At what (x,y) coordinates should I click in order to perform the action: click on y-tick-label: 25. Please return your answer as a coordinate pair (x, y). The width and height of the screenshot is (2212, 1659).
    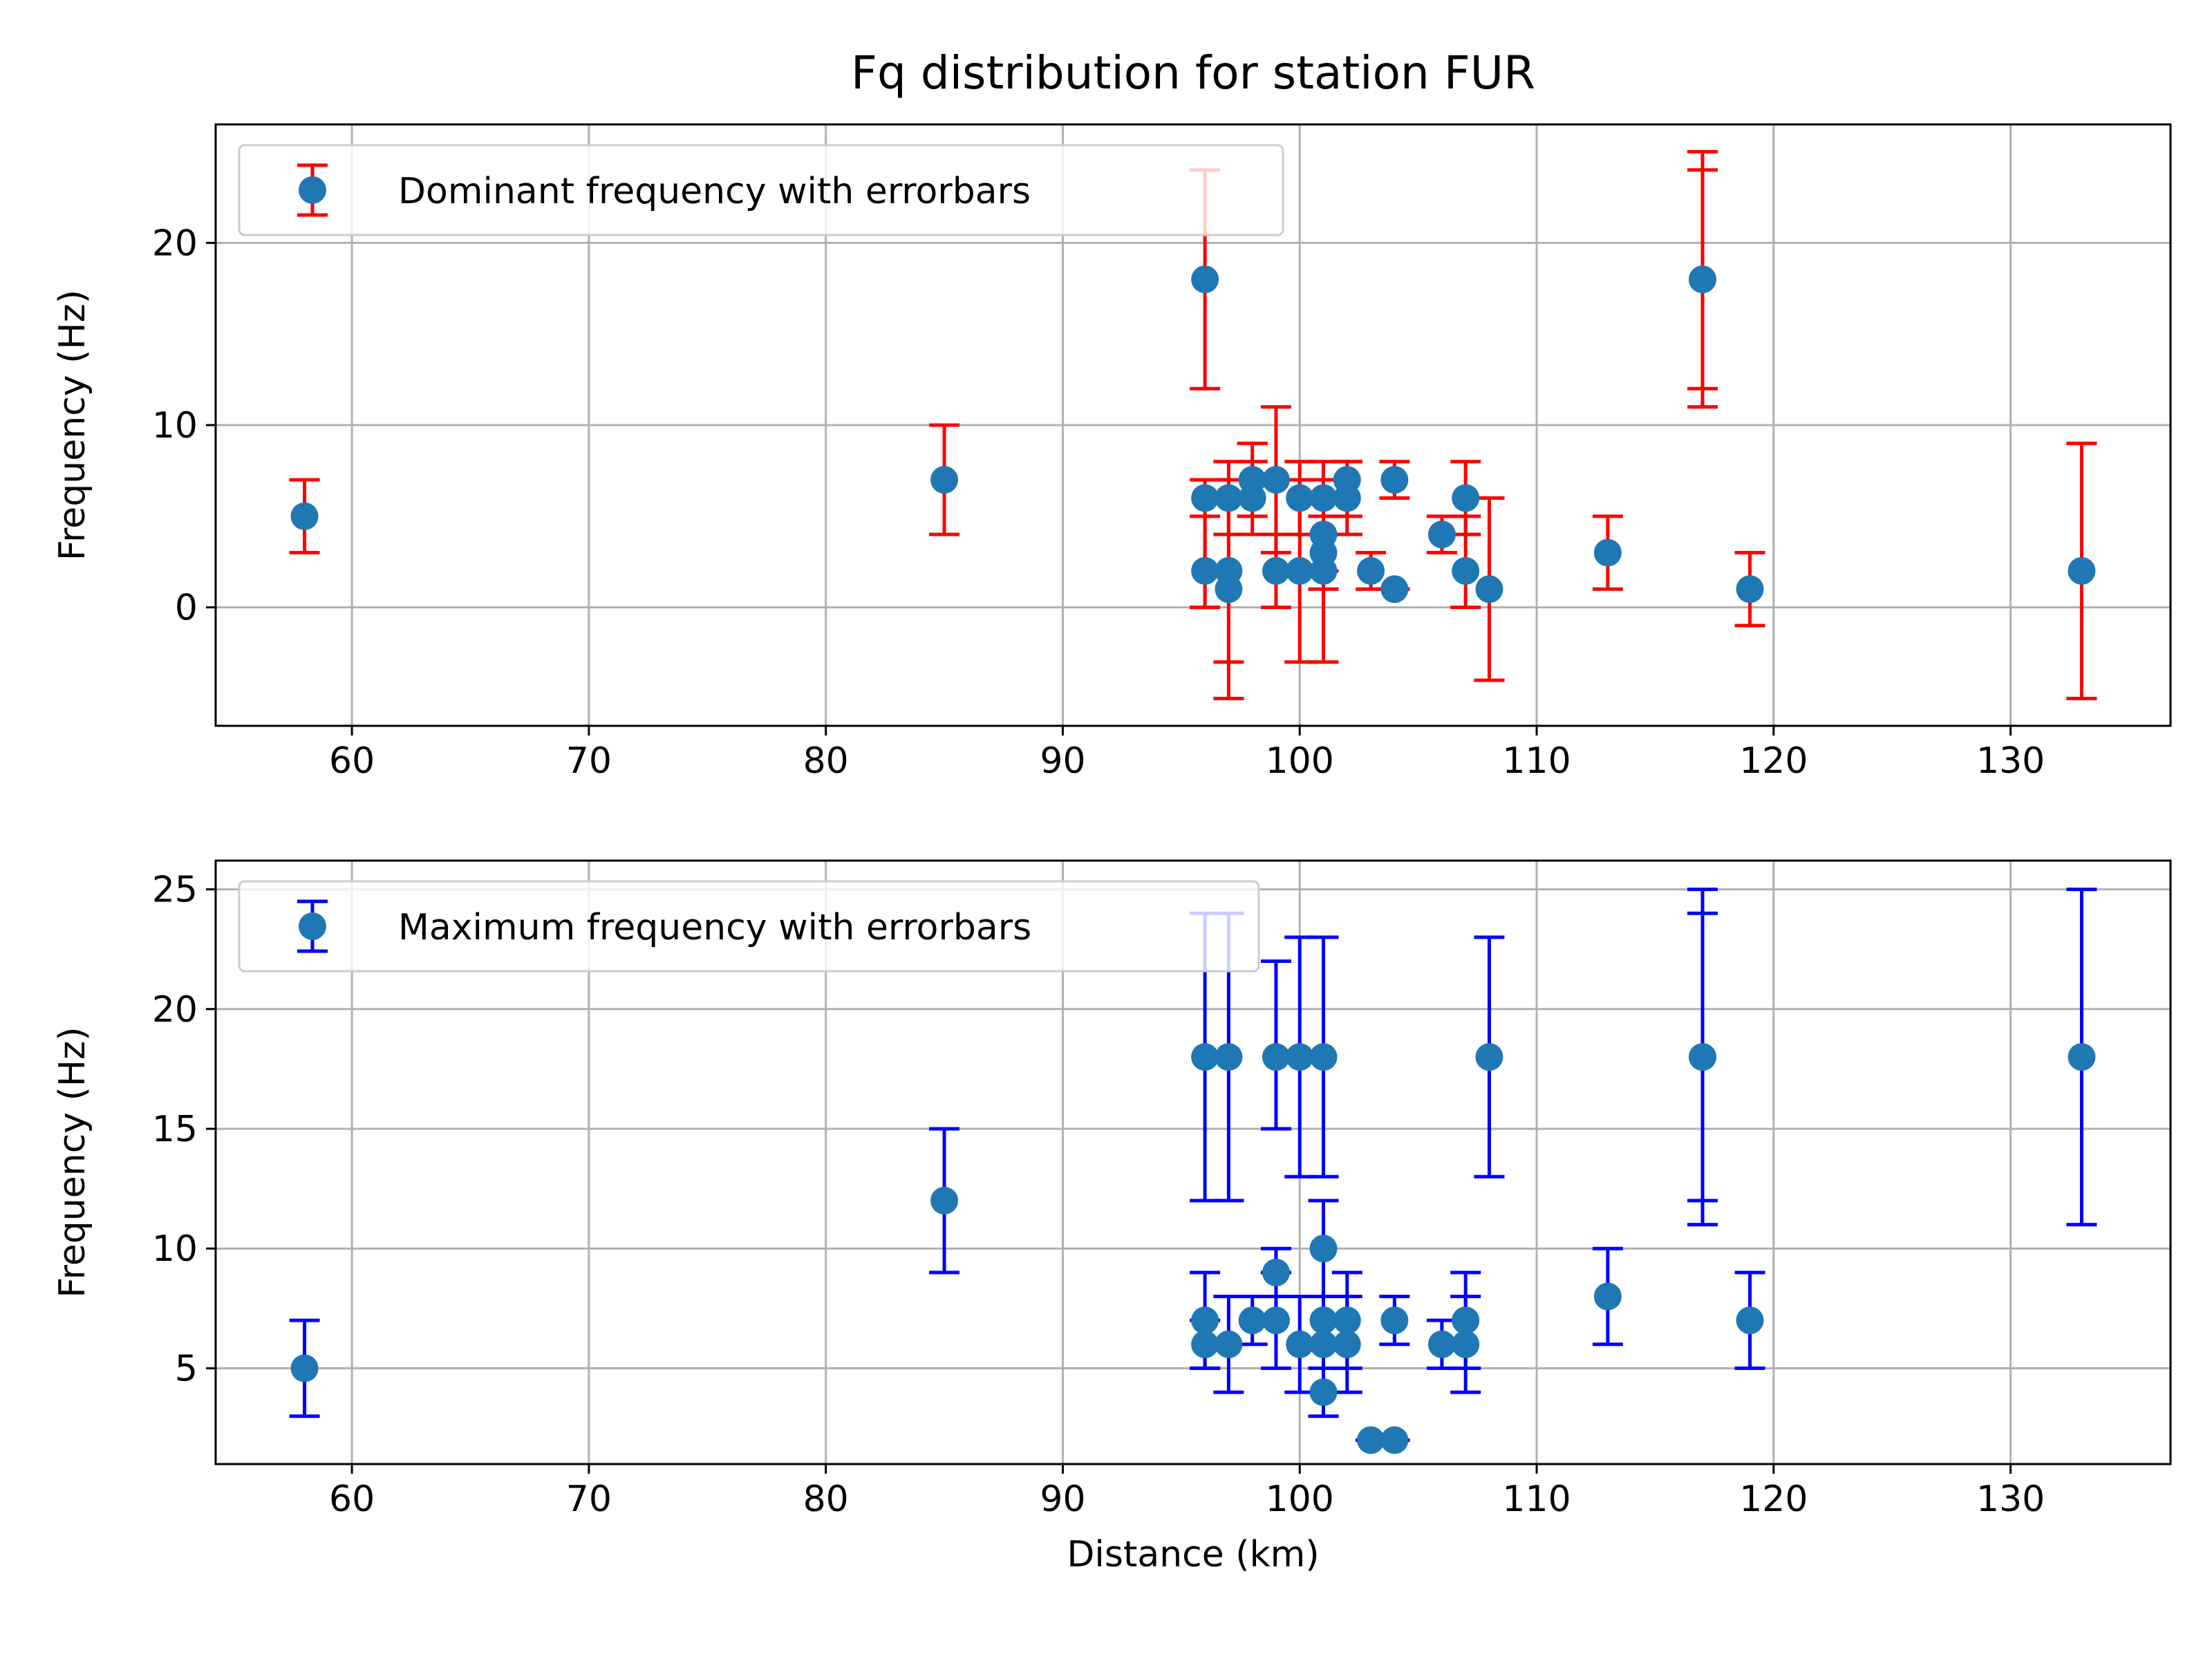
    Looking at the image, I should click on (175, 890).